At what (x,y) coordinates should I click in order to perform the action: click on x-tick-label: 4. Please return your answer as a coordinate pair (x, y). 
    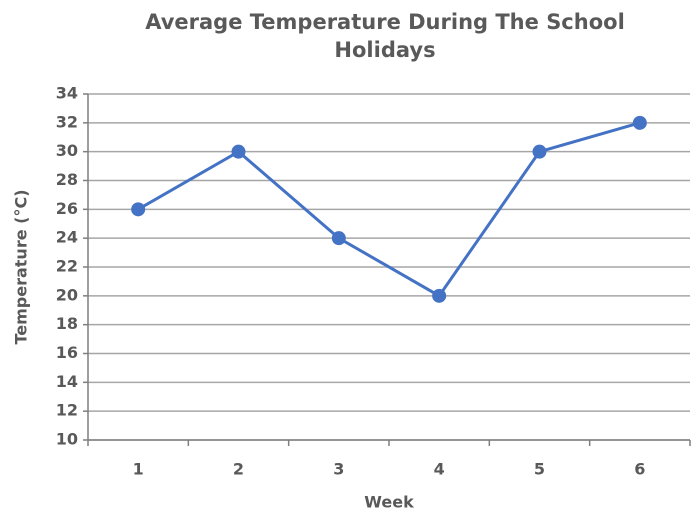
    Looking at the image, I should click on (439, 469).